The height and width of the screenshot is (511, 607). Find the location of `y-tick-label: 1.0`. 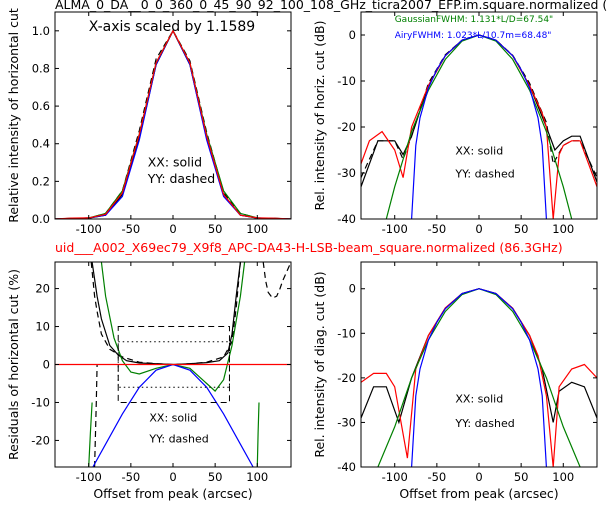

y-tick-label: 1.0 is located at coordinates (41, 31).